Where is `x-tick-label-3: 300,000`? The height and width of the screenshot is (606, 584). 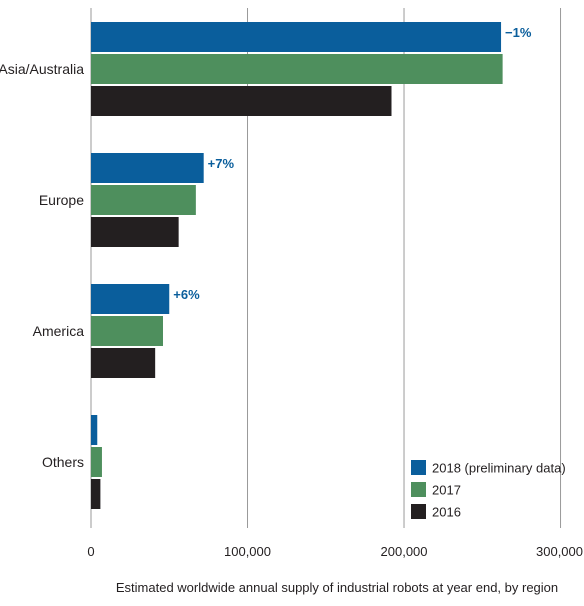
x-tick-label-3: 300,000 is located at coordinates (559, 551).